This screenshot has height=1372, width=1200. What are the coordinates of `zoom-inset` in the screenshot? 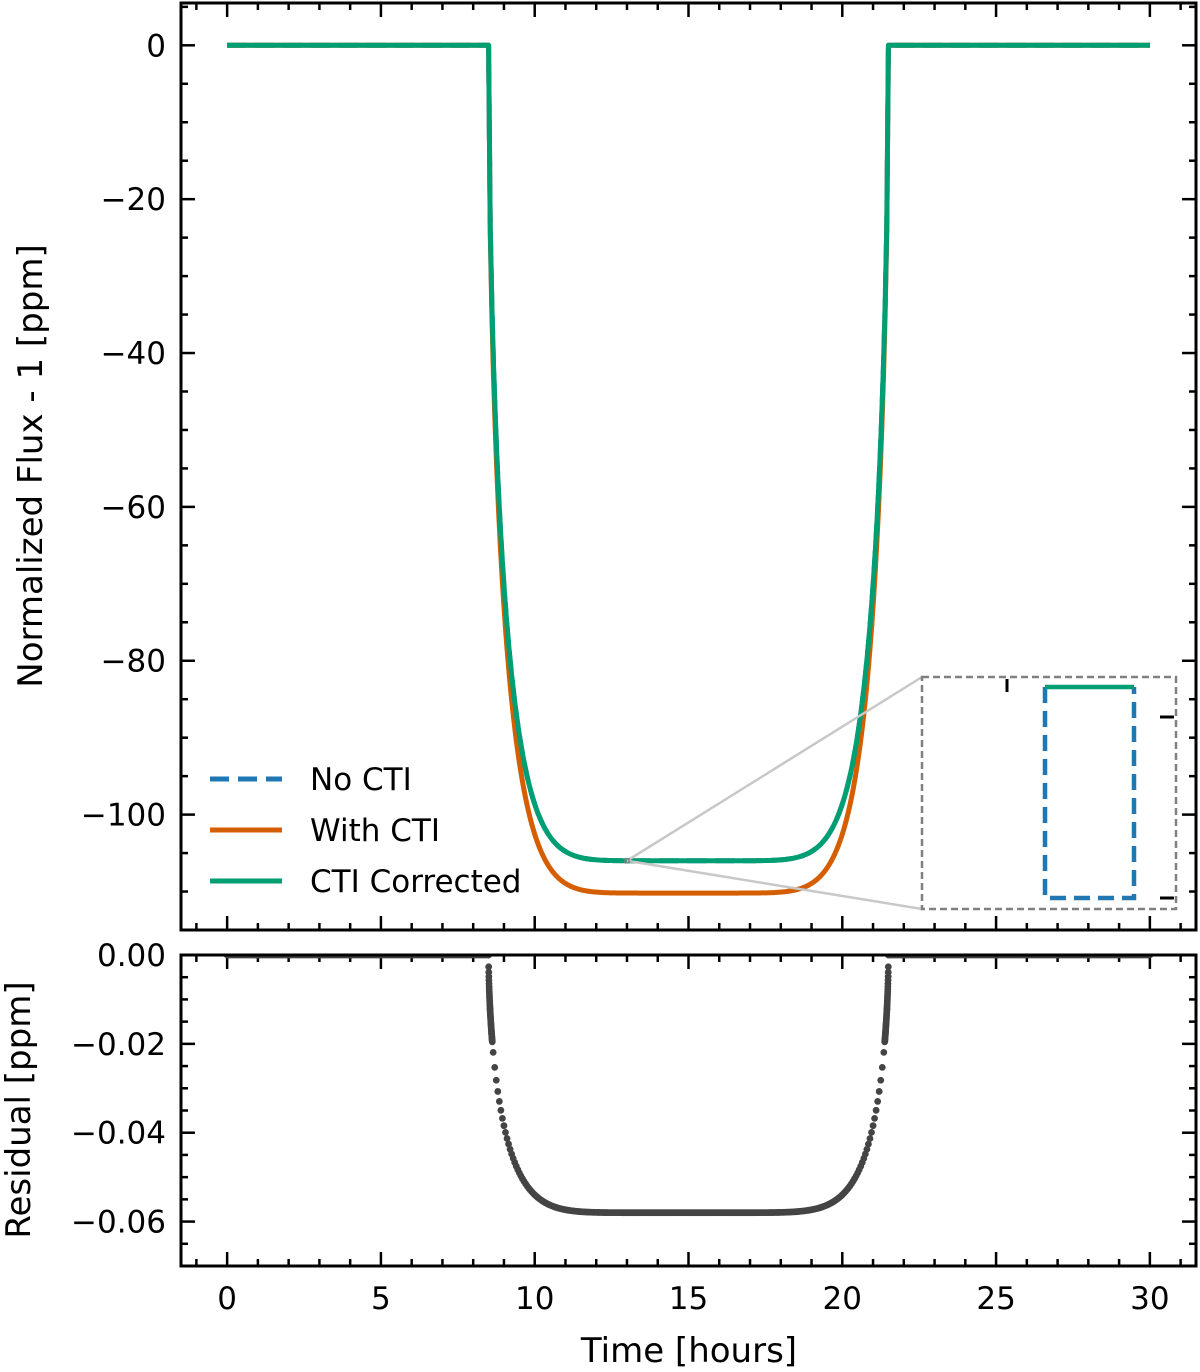 It's located at (1049, 793).